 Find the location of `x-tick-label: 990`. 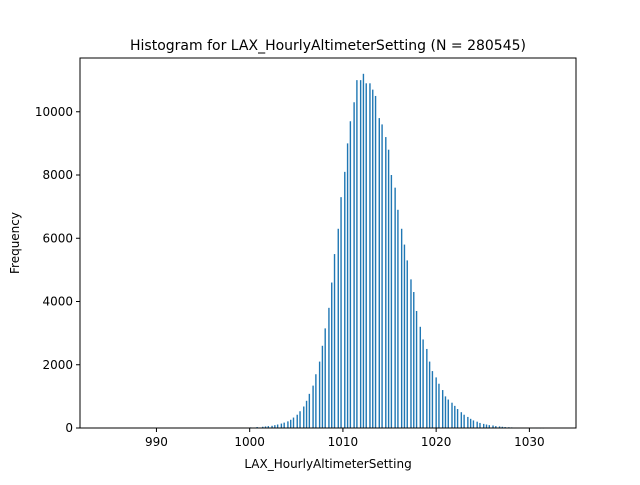

x-tick-label: 990 is located at coordinates (156, 442).